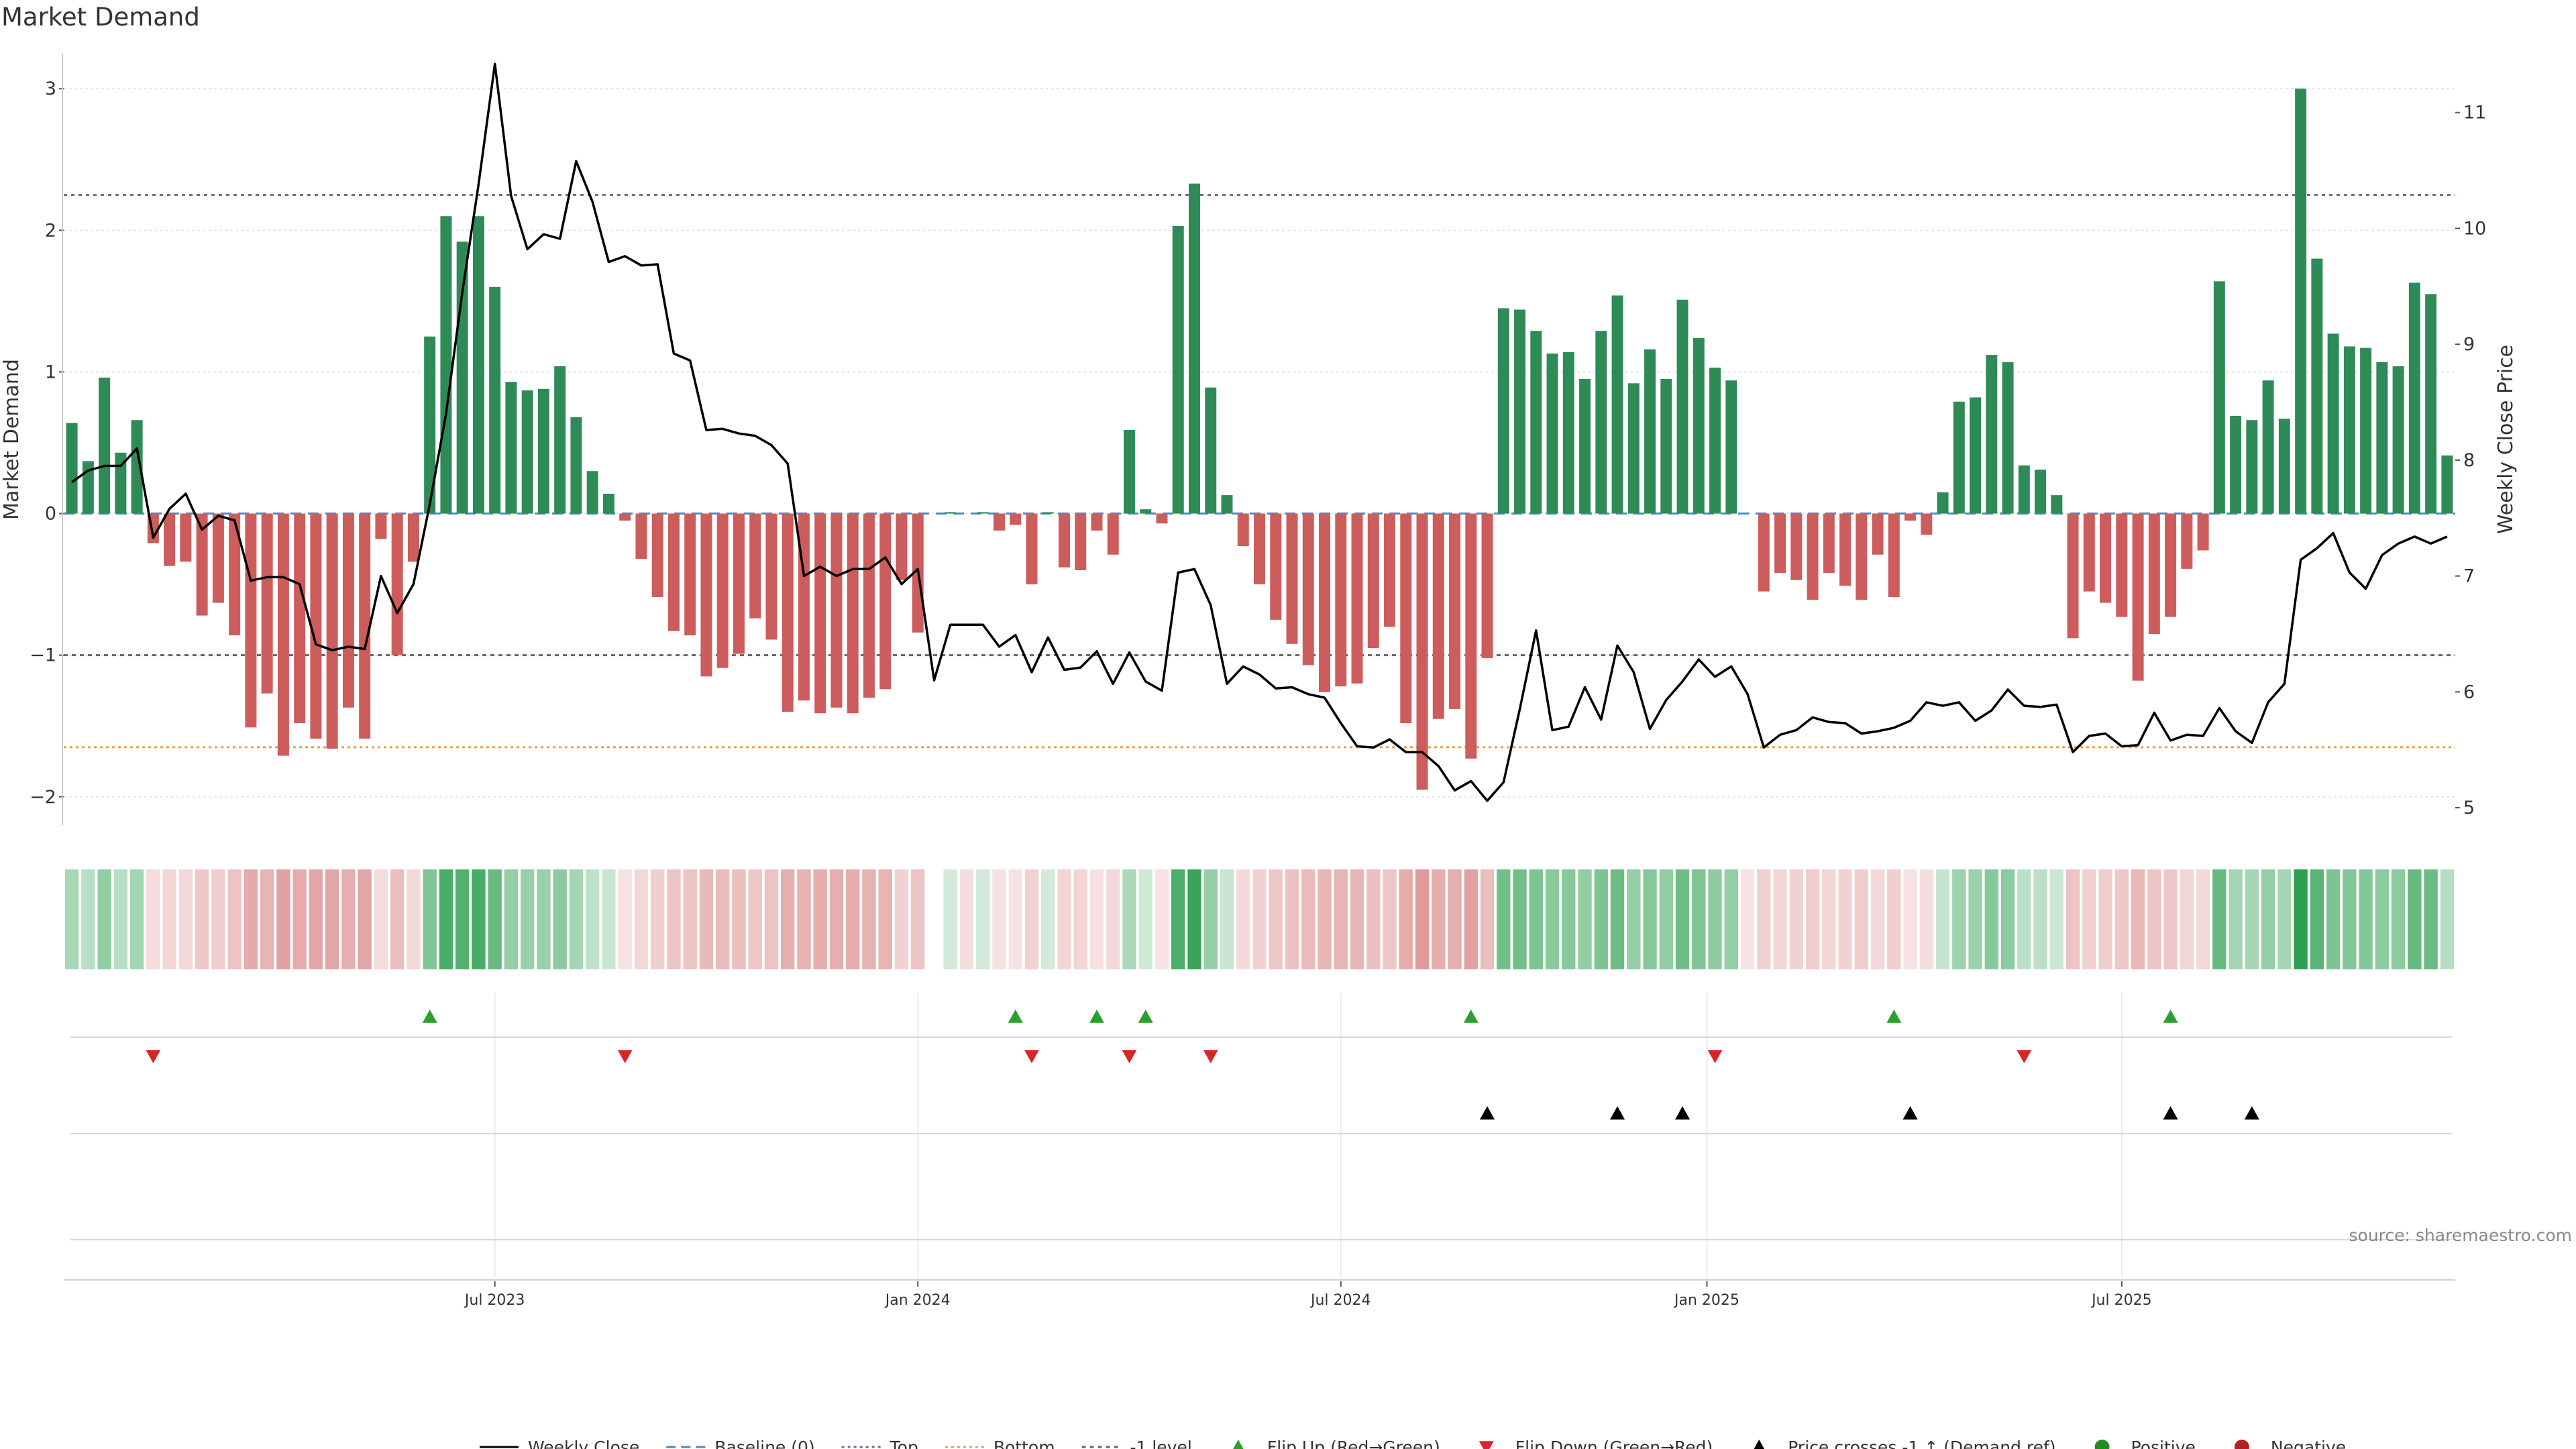 The width and height of the screenshot is (2576, 1449). Describe the element at coordinates (50, 88) in the screenshot. I see `y-tick-label: 3` at that location.